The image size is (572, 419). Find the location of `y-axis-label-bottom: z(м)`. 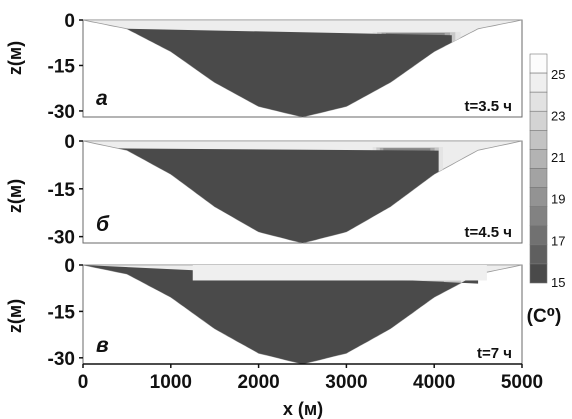

y-axis-label-bottom: z(м) is located at coordinates (15, 316).